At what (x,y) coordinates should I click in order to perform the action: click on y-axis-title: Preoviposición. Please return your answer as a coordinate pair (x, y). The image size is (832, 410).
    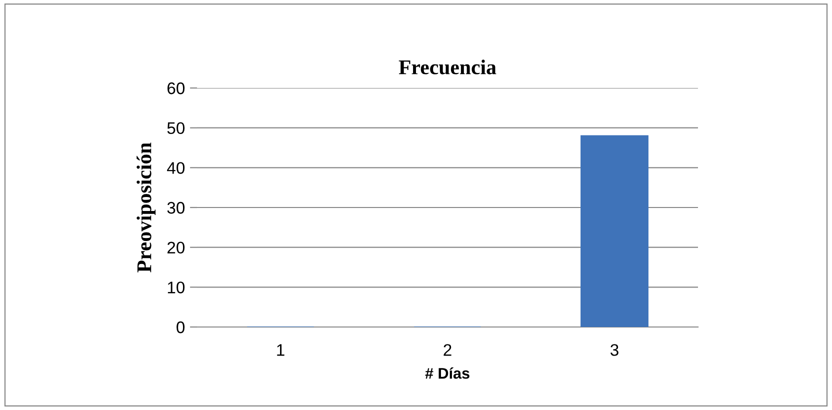
    Looking at the image, I should click on (146, 207).